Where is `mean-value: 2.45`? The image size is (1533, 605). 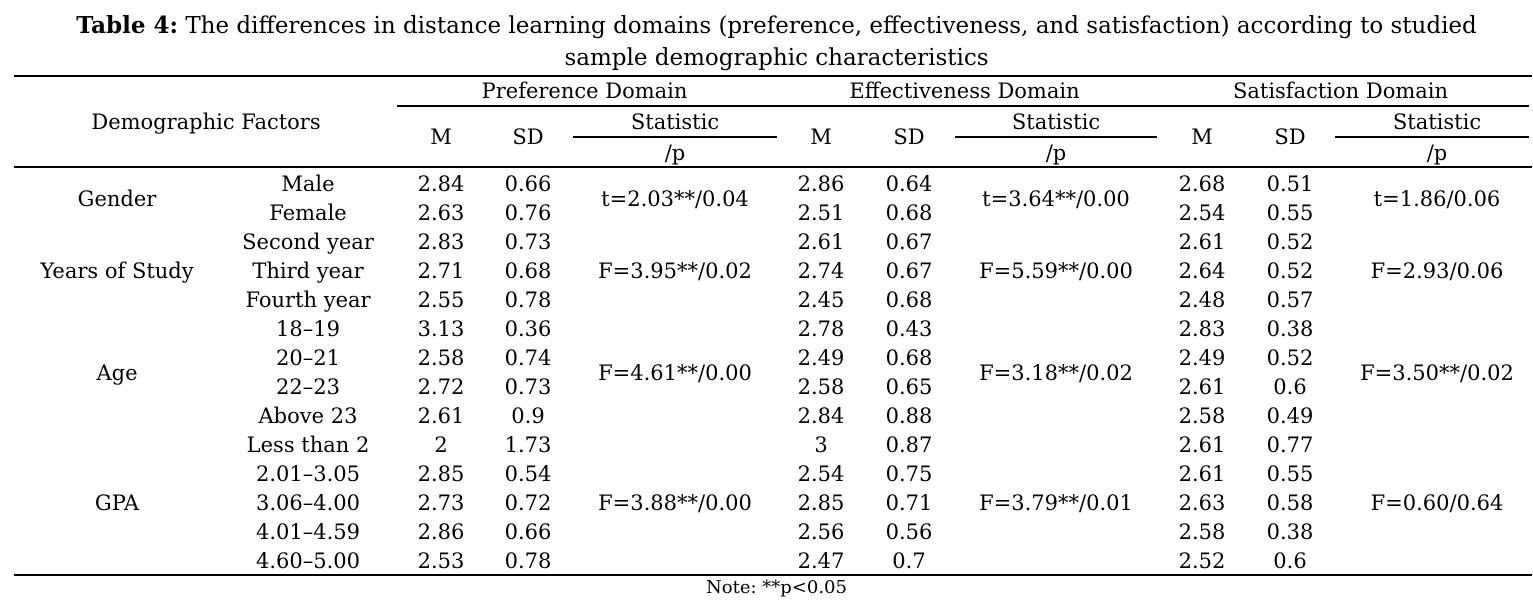 mean-value: 2.45 is located at coordinates (821, 300).